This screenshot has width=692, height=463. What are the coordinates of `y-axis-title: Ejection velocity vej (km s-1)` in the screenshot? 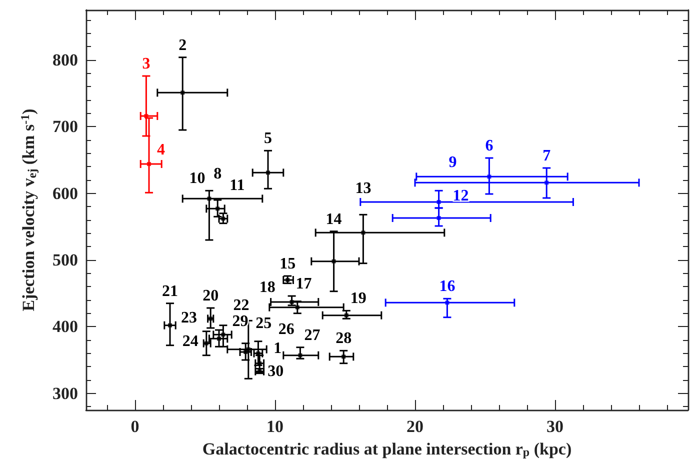 It's located at (28, 210).